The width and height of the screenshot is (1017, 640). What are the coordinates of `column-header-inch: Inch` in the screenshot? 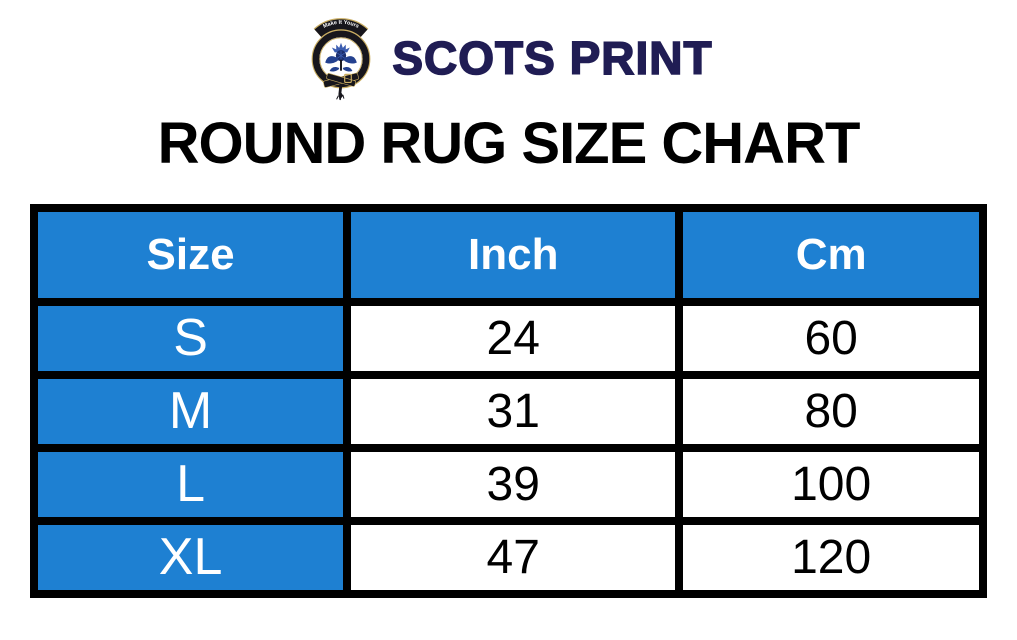 It's located at (513, 254).